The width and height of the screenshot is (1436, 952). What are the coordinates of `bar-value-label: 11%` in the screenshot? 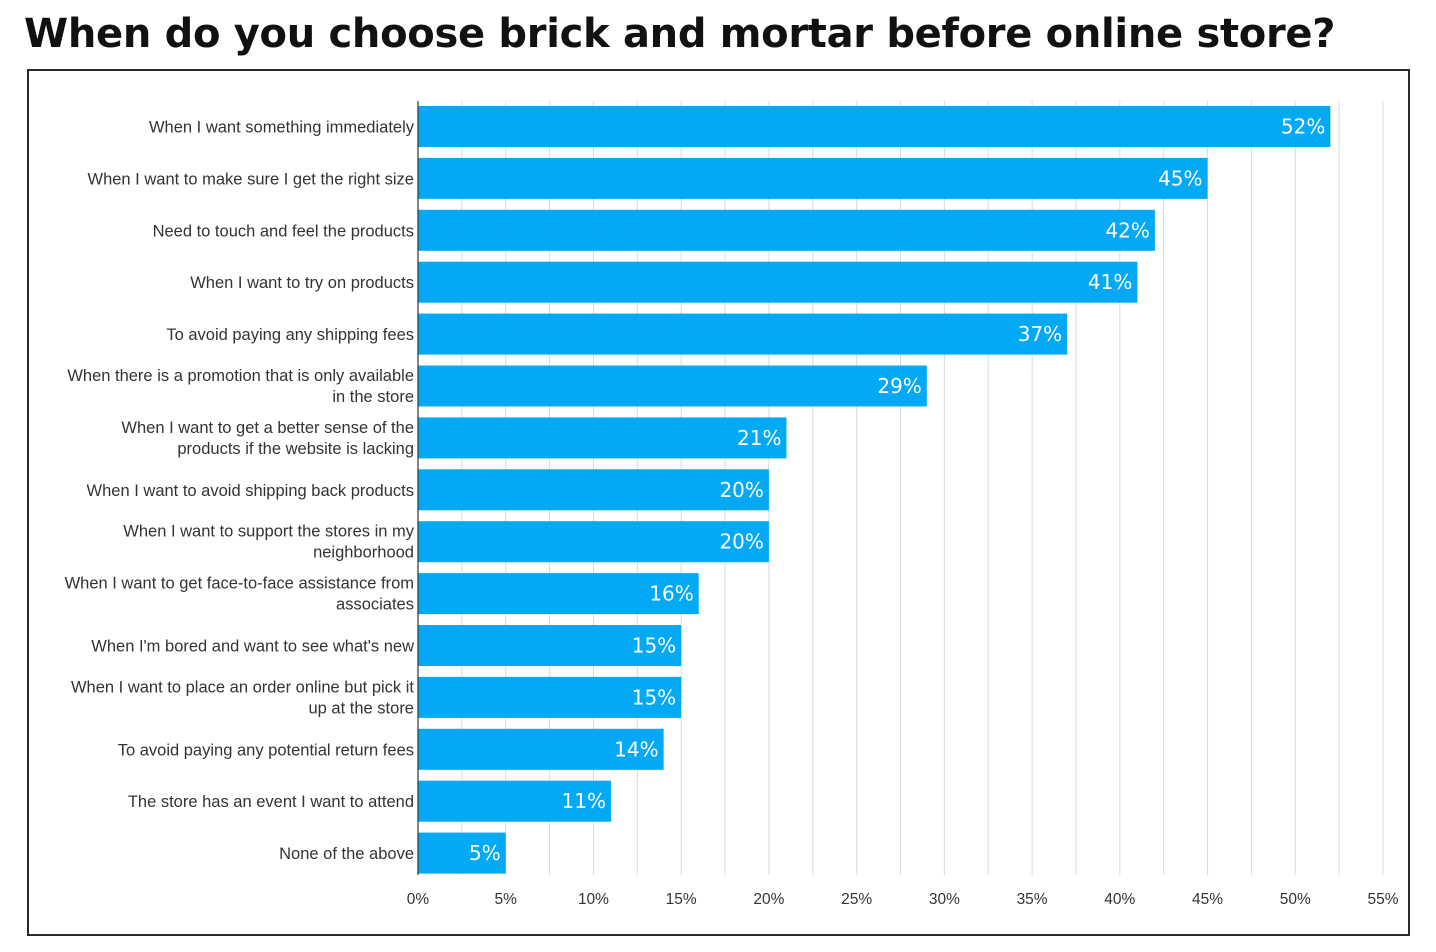 It's located at (584, 801).